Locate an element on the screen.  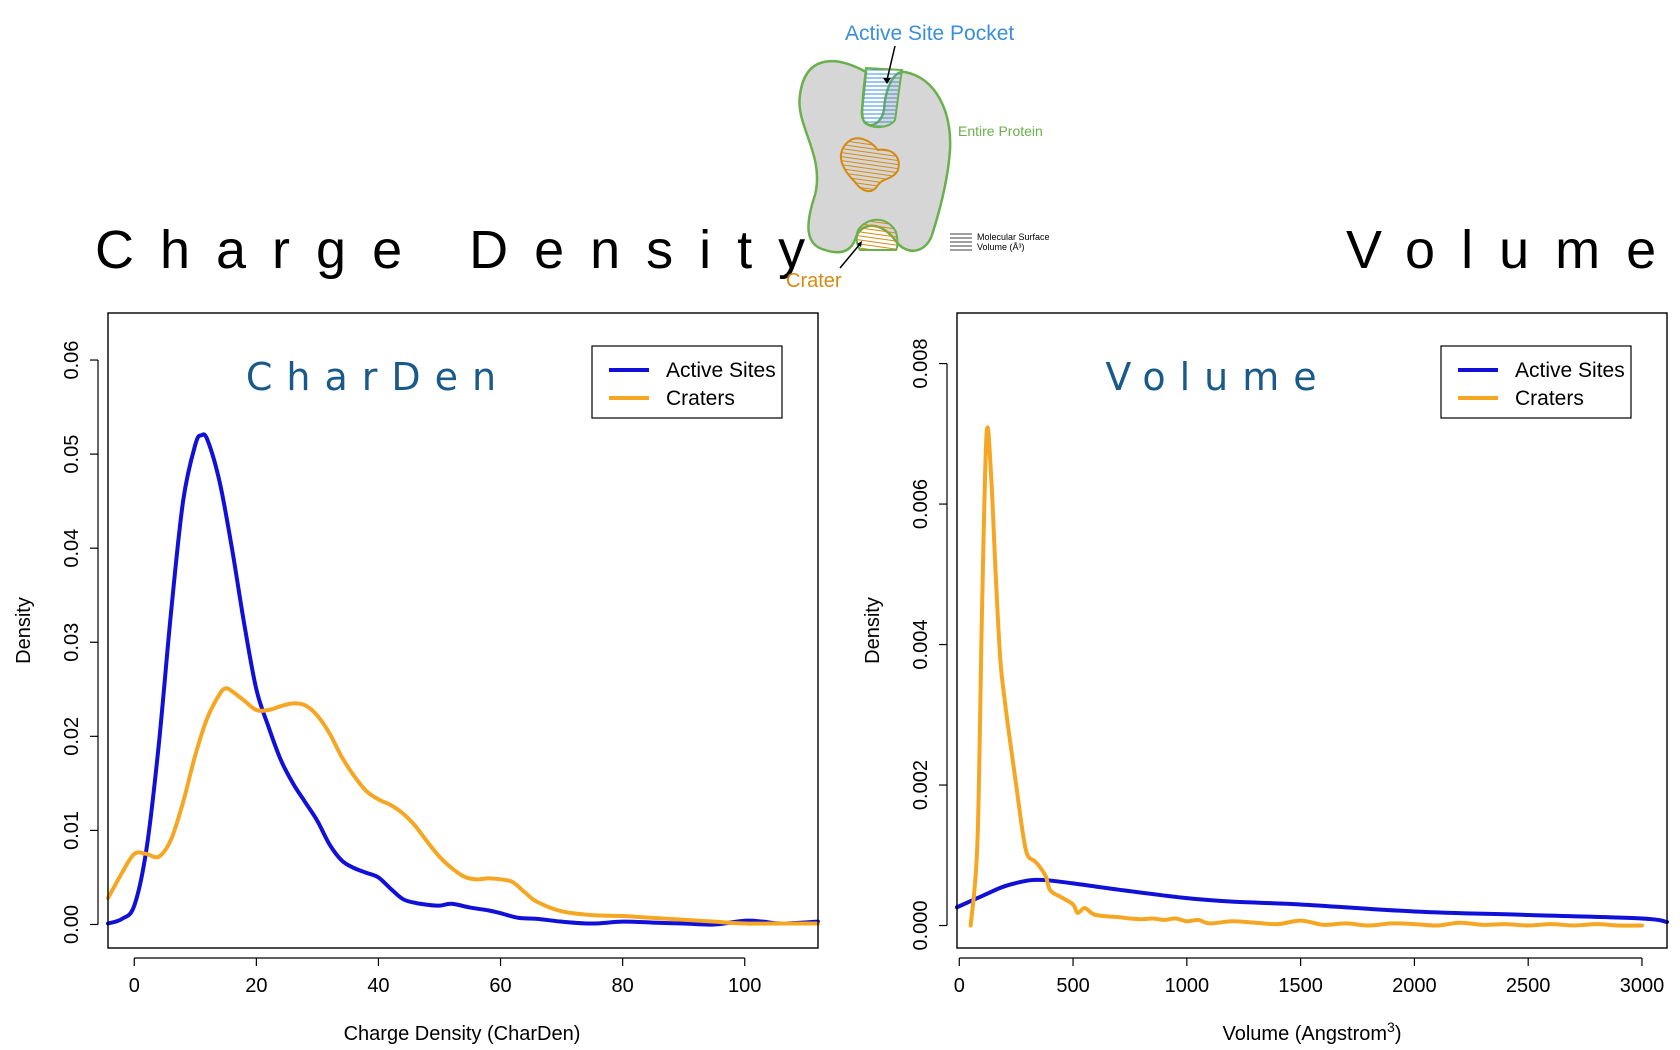
x-axis-label-superscript: 3 is located at coordinates (1391, 1027).